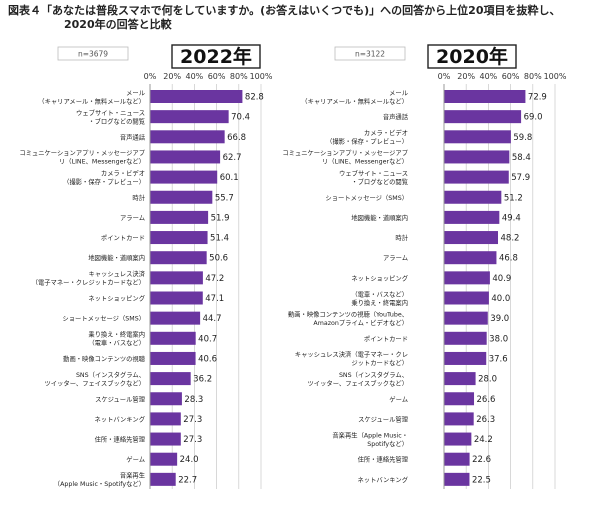 Image resolution: width=590 pixels, height=520 pixels. What do you see at coordinates (383, 459) in the screenshot?
I see `category-label: 住所・連絡先管理` at bounding box center [383, 459].